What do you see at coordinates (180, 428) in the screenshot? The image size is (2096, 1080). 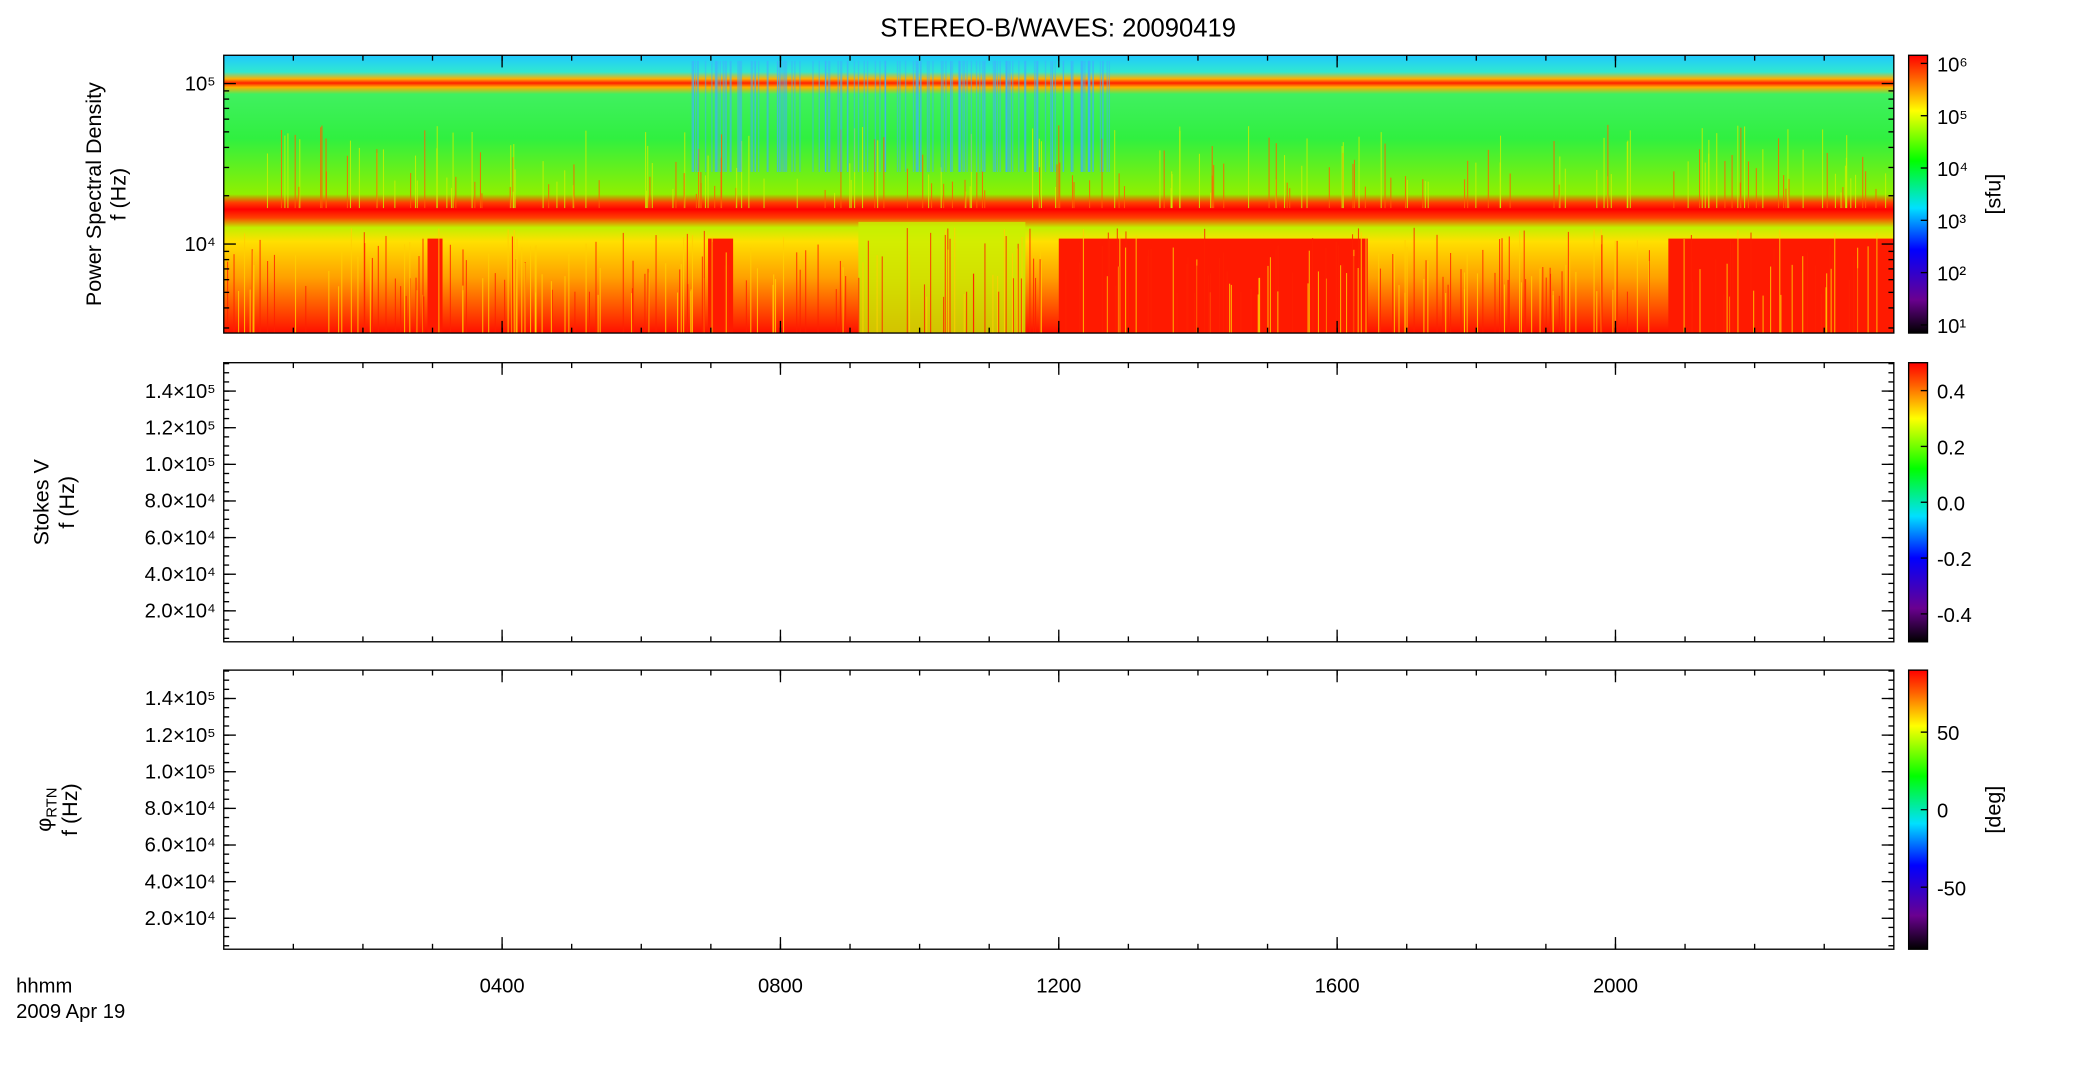 I see `y-tick-label: 1.2×10⁵` at bounding box center [180, 428].